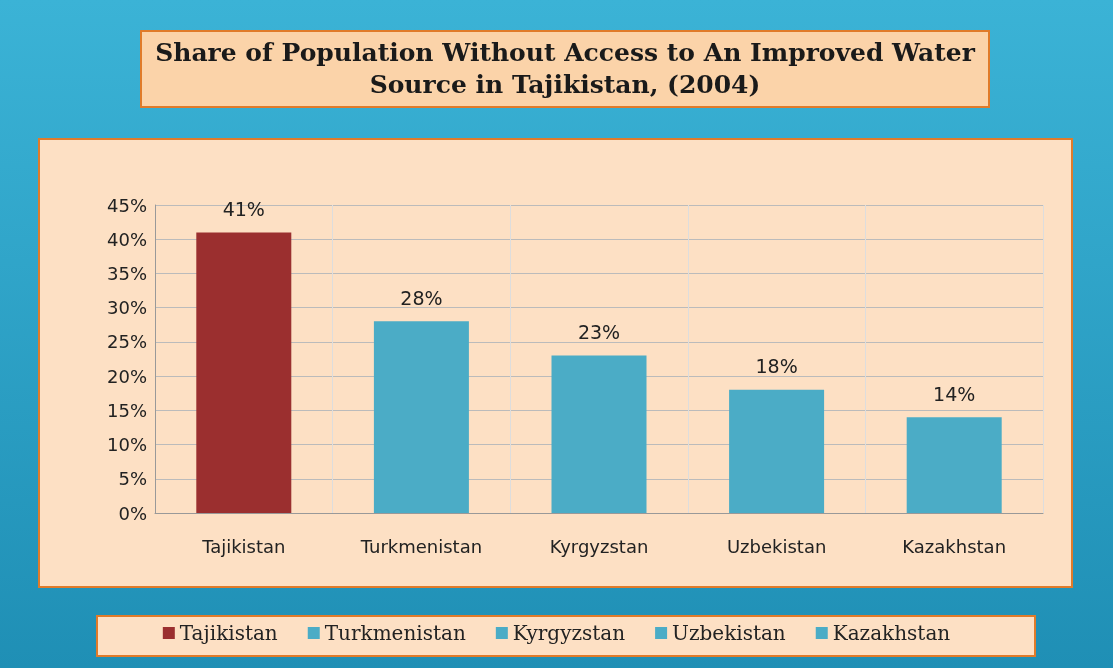 The image size is (1113, 668). Describe the element at coordinates (126, 410) in the screenshot. I see `y-tick-label: 15%` at that location.